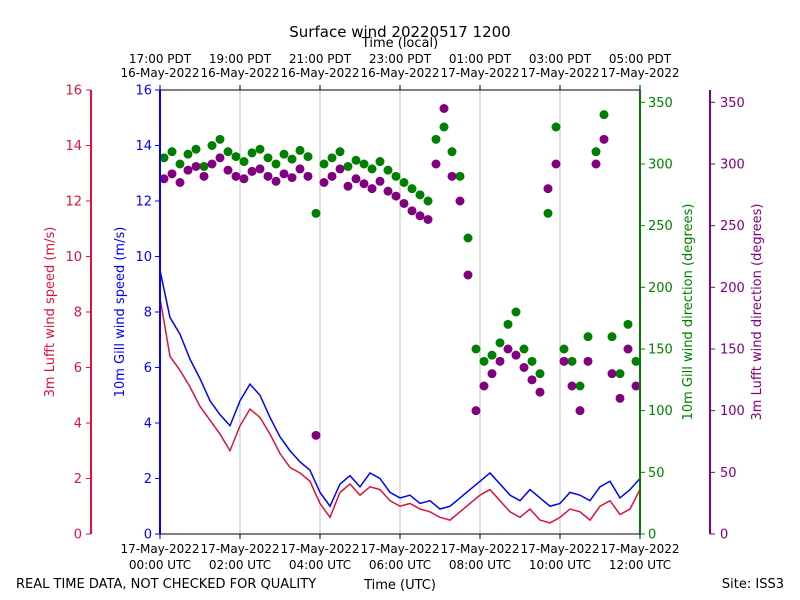 The height and width of the screenshot is (600, 800). I want to click on lufft-speed-tick-label: 12, so click(73, 202).